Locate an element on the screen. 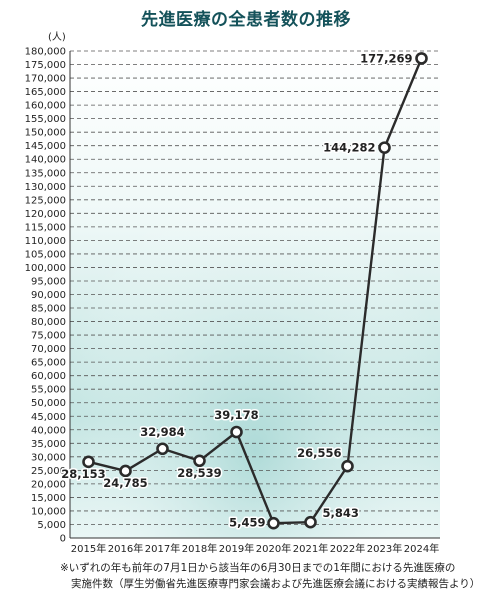  y-tick-label: 15,000 is located at coordinates (48, 498).